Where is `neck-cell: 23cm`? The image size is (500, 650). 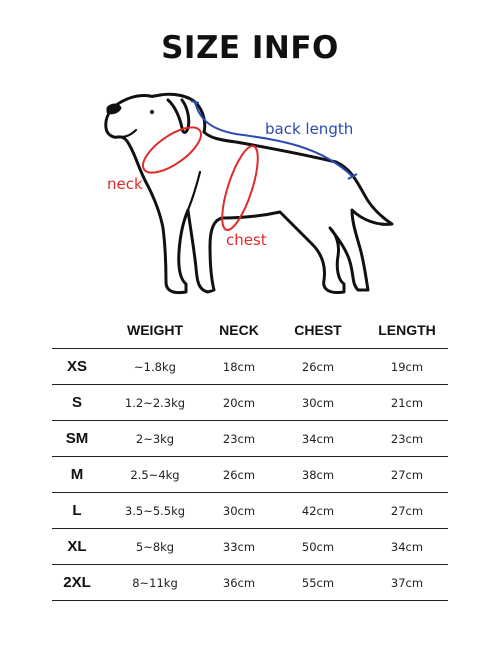
neck-cell: 23cm is located at coordinates (239, 438).